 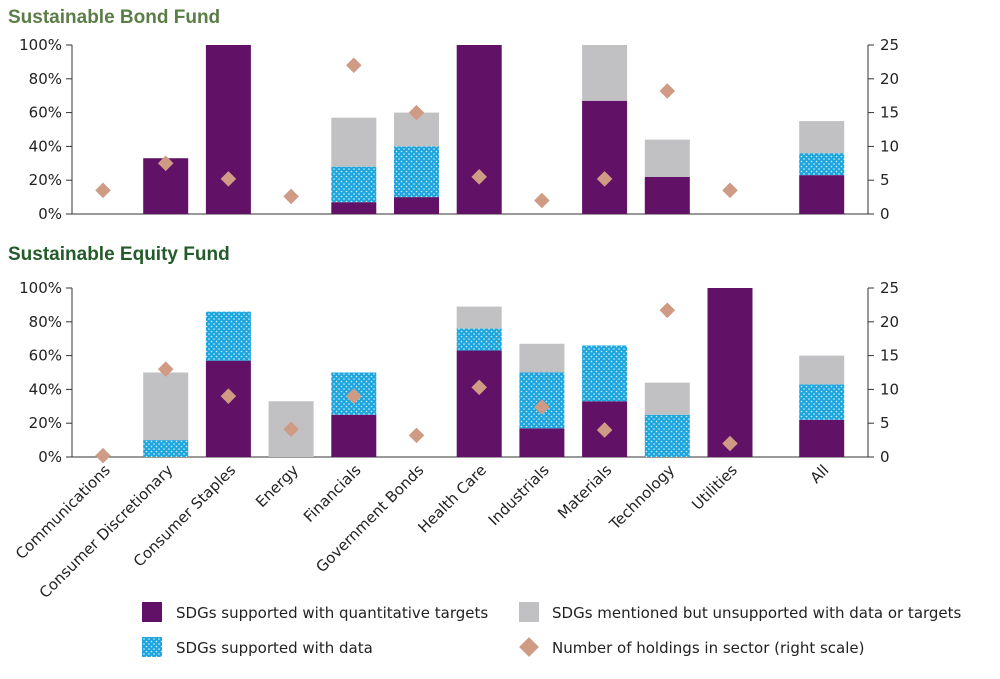 I want to click on category-label-technology: Technology, so click(x=641, y=497).